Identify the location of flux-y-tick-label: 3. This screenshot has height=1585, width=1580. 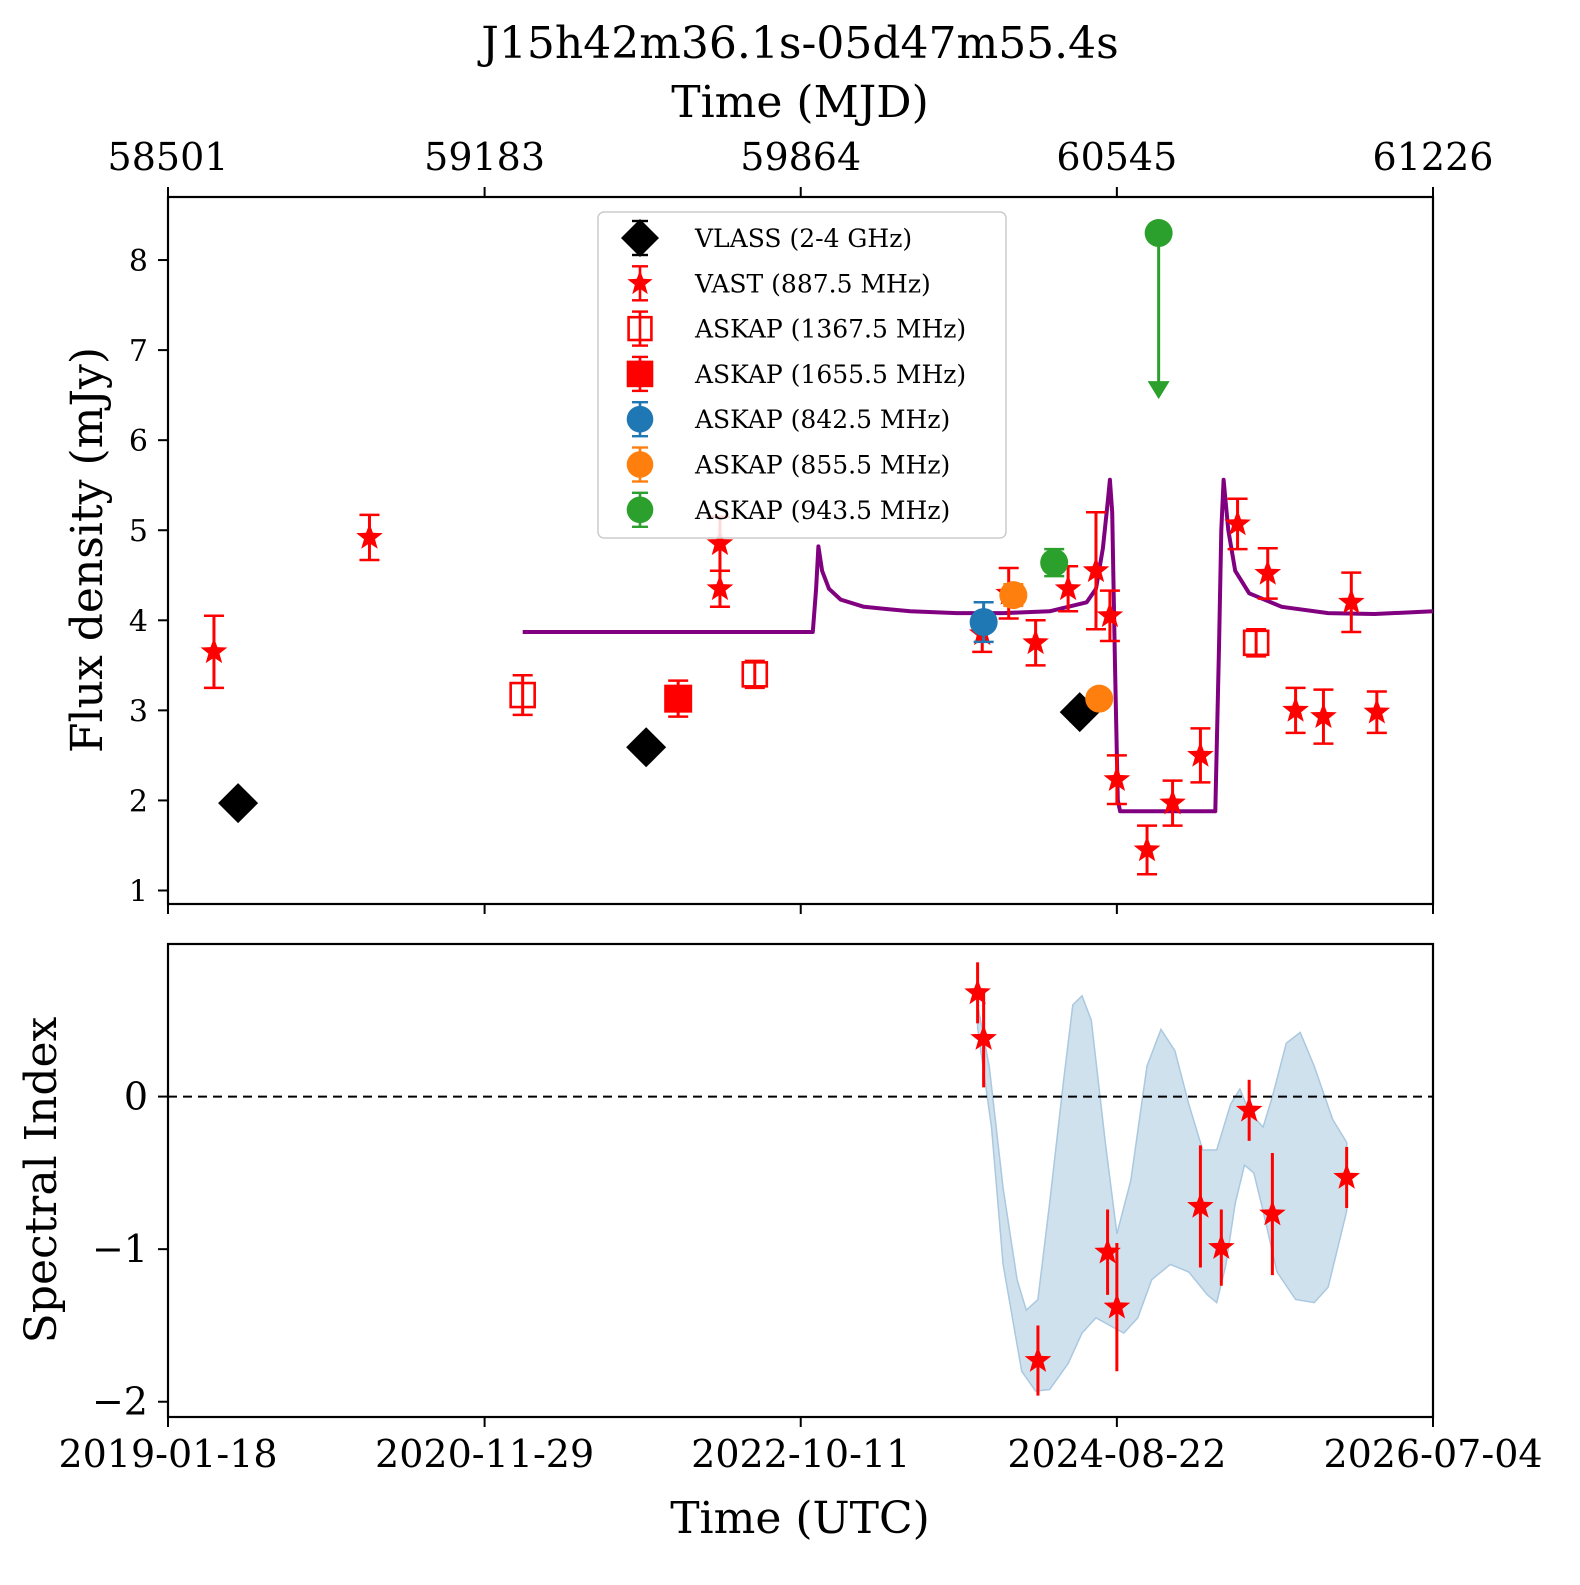
(138, 711).